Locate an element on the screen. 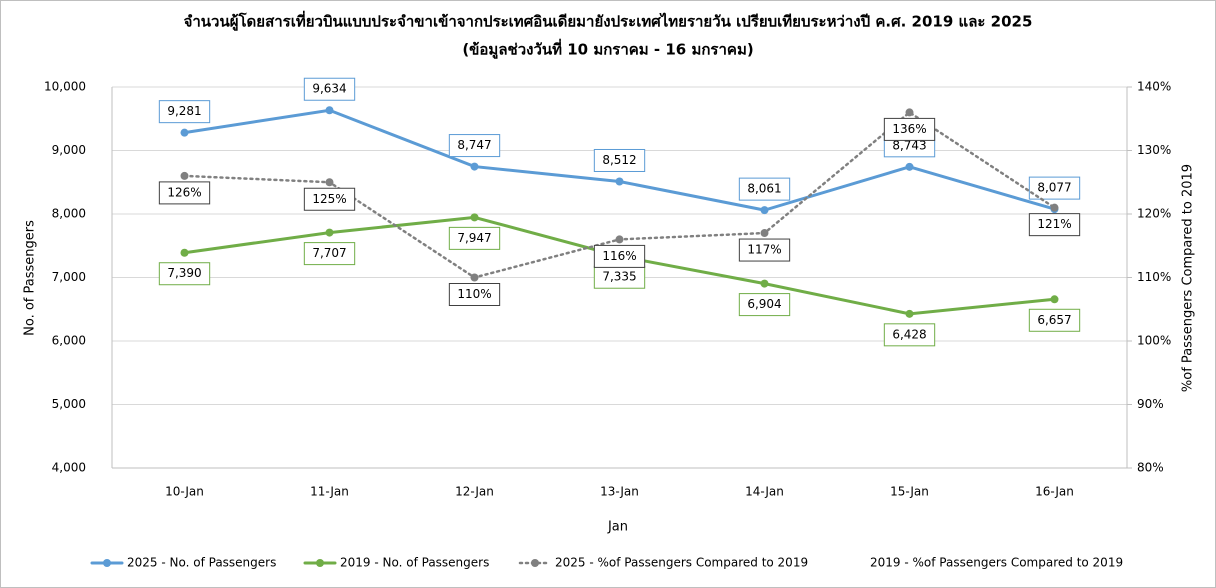 This screenshot has width=1216, height=588. y2-tick-label: 130% is located at coordinates (1154, 150).